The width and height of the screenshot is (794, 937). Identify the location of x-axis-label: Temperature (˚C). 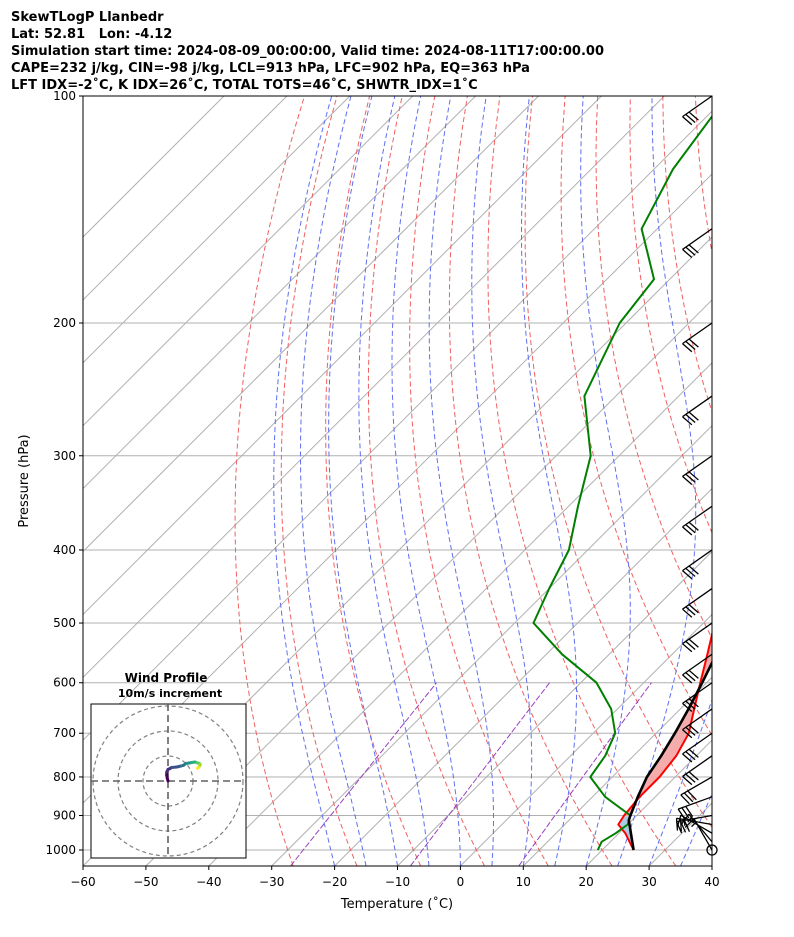
(396, 904).